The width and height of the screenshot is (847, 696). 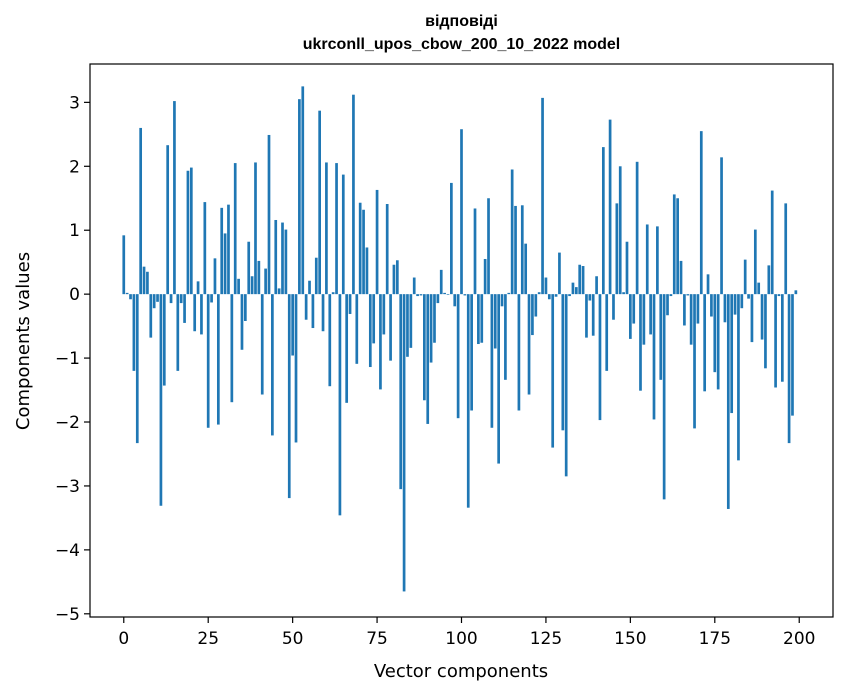 What do you see at coordinates (466, 633) in the screenshot?
I see `x-axis-ticks: 0 25 50 75 100 125 150 175 200` at bounding box center [466, 633].